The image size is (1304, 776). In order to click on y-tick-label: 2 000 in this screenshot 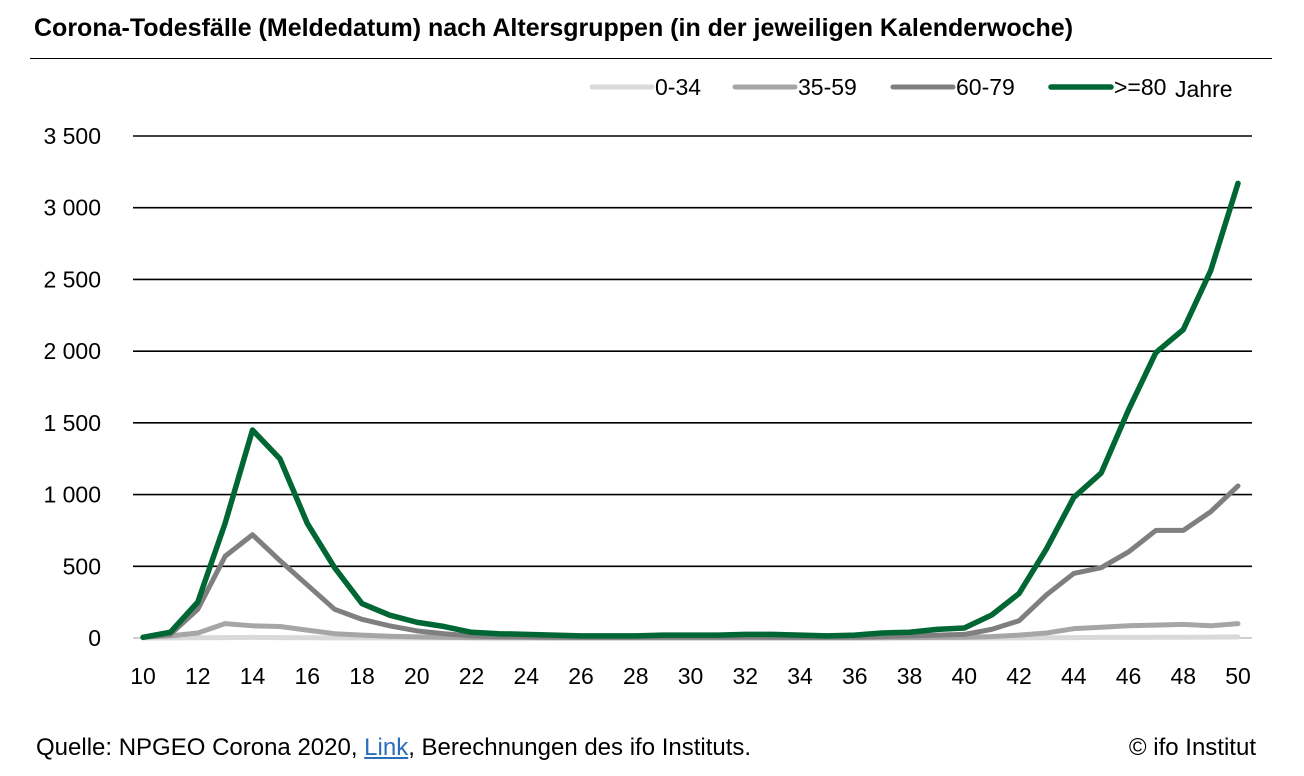, I will do `click(72, 351)`.